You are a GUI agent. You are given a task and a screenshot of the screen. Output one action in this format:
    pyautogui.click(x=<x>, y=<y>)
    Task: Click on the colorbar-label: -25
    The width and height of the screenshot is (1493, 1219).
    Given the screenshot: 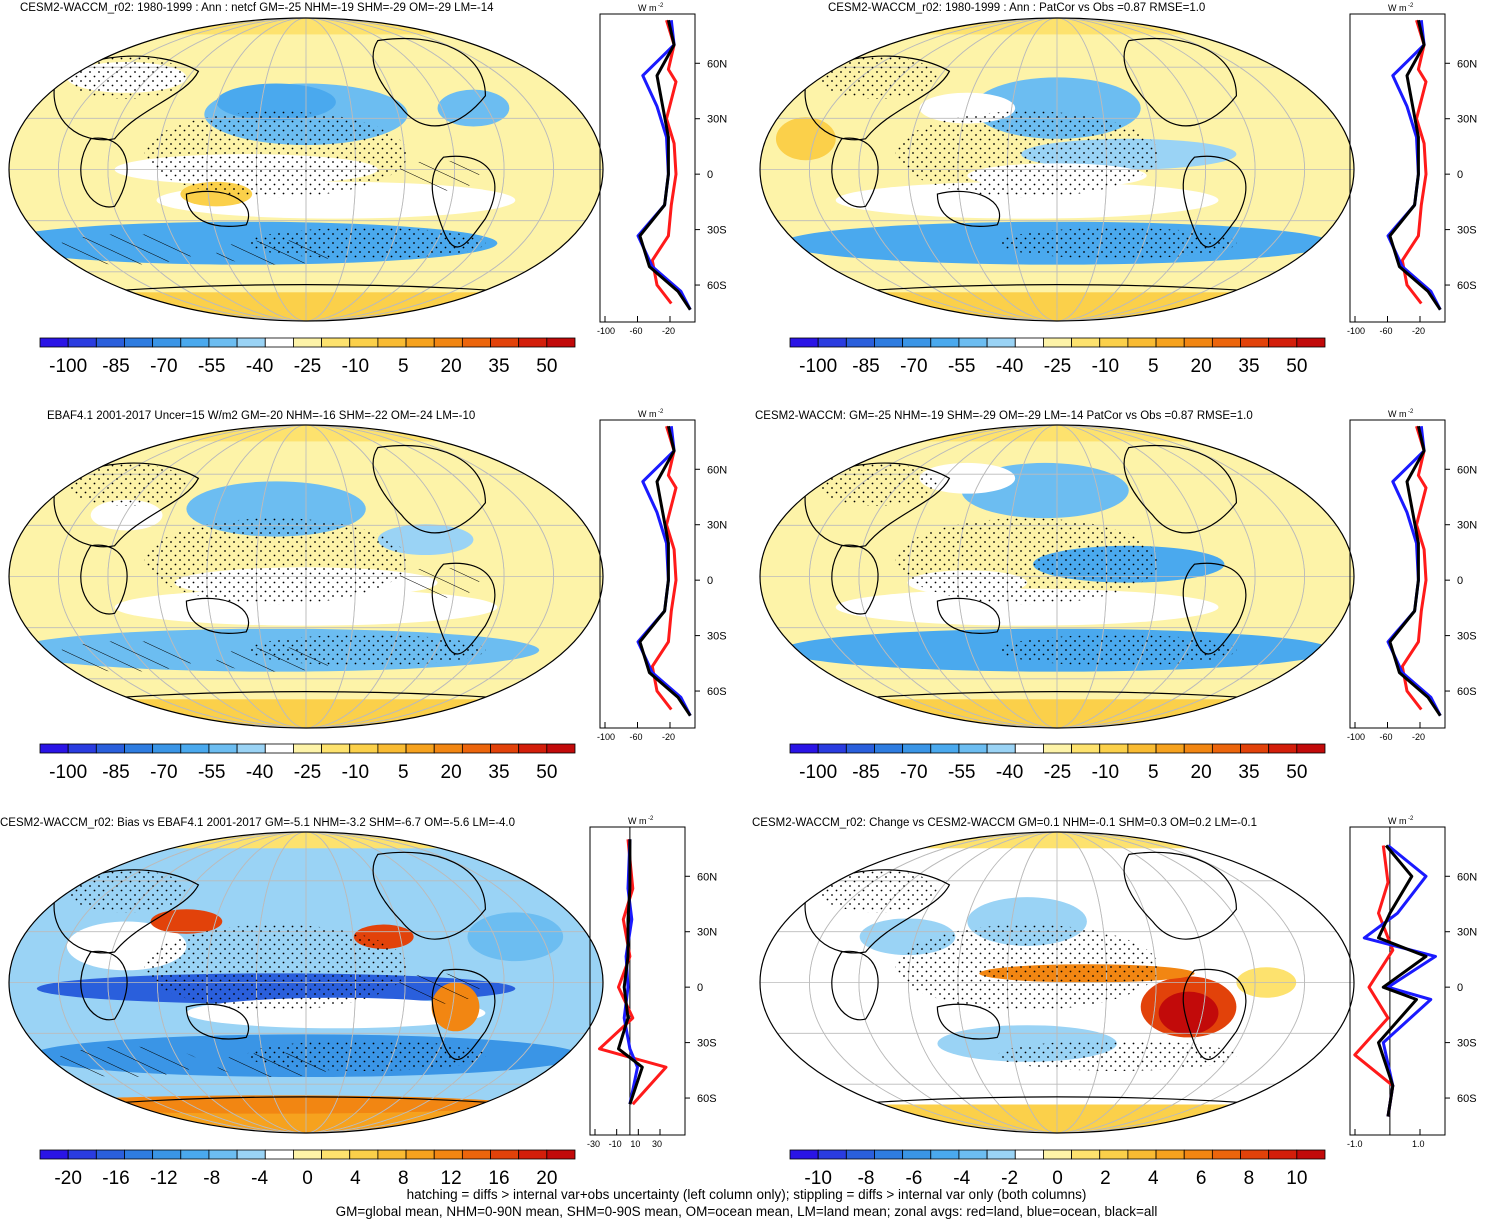 What is the action you would take?
    pyautogui.click(x=307, y=772)
    